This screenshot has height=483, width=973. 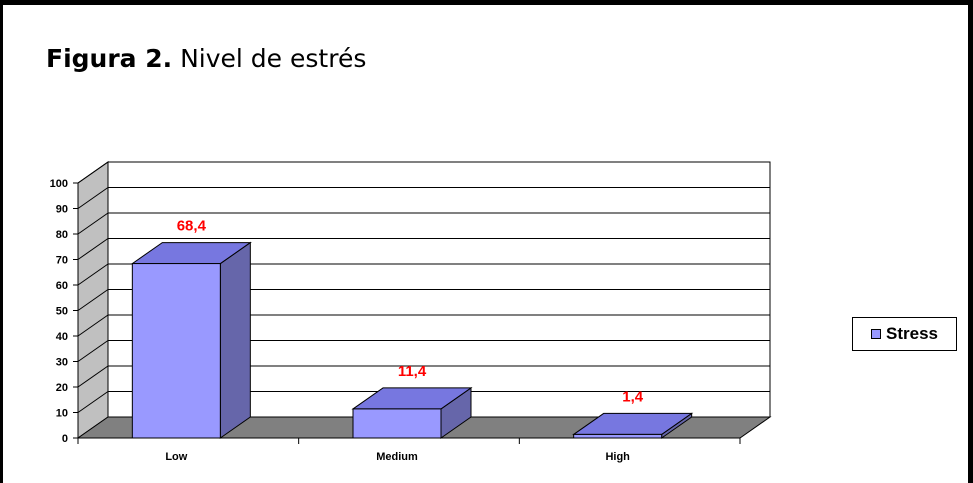 What do you see at coordinates (876, 334) in the screenshot?
I see `legend-swatch-stress` at bounding box center [876, 334].